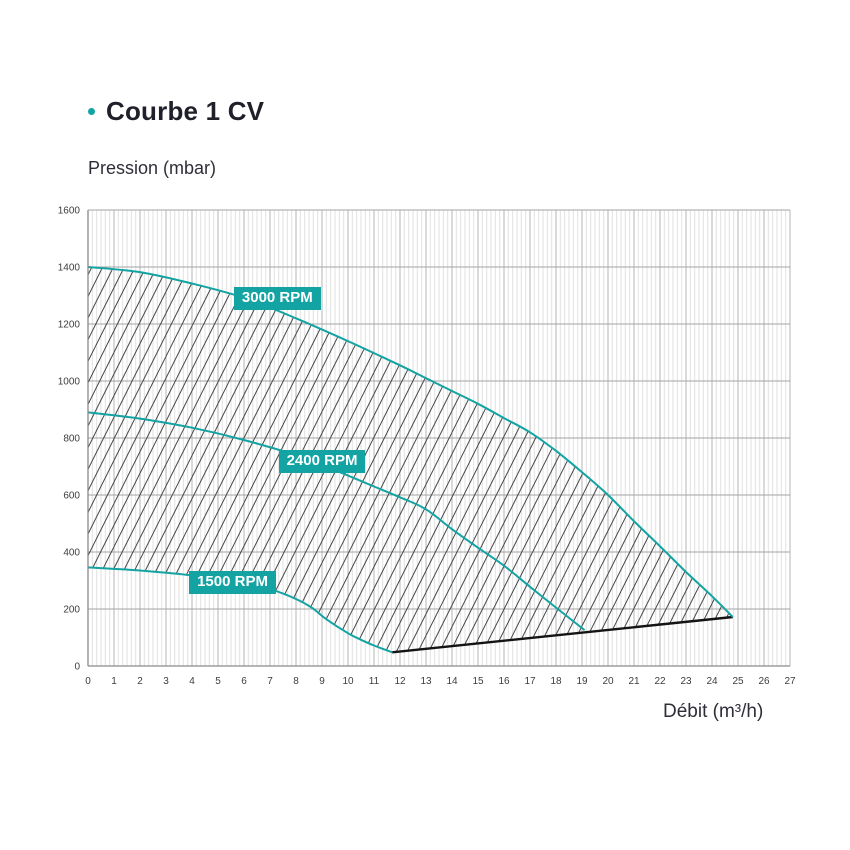 The width and height of the screenshot is (850, 850). Describe the element at coordinates (71, 496) in the screenshot. I see `svg-text: 600` at that location.